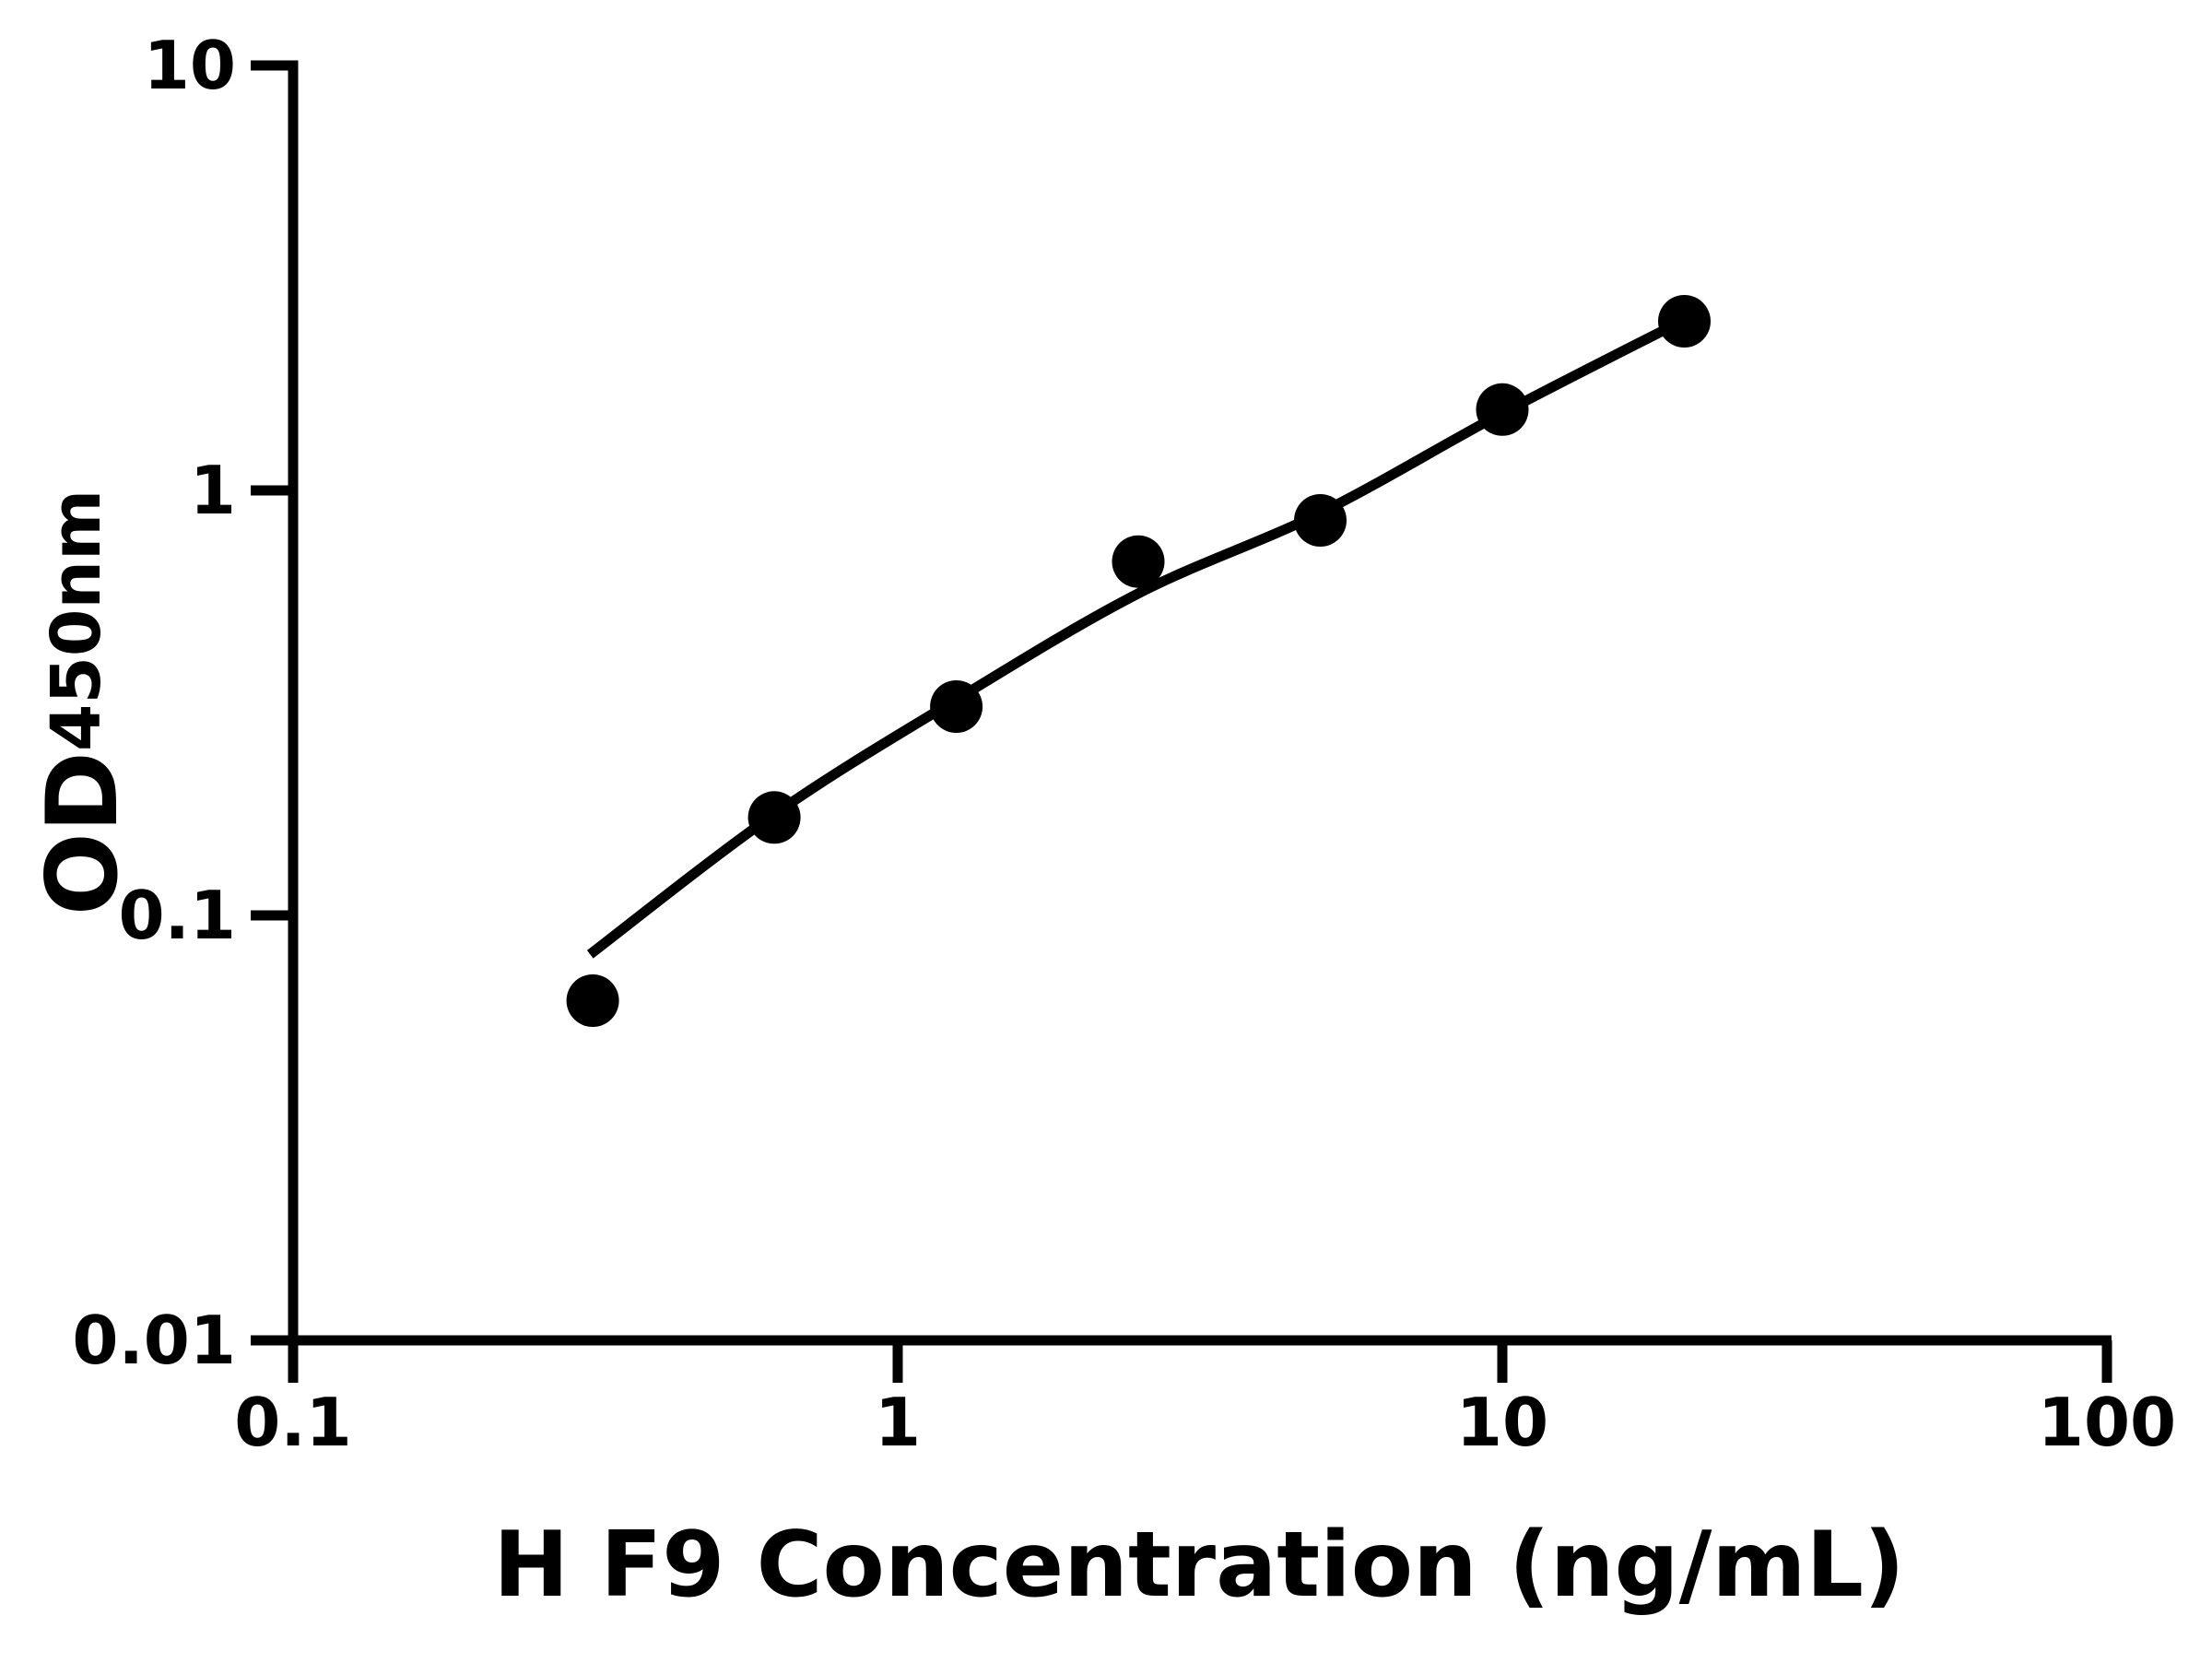  What do you see at coordinates (177, 915) in the screenshot?
I see `y-tick-label: 0.1` at bounding box center [177, 915].